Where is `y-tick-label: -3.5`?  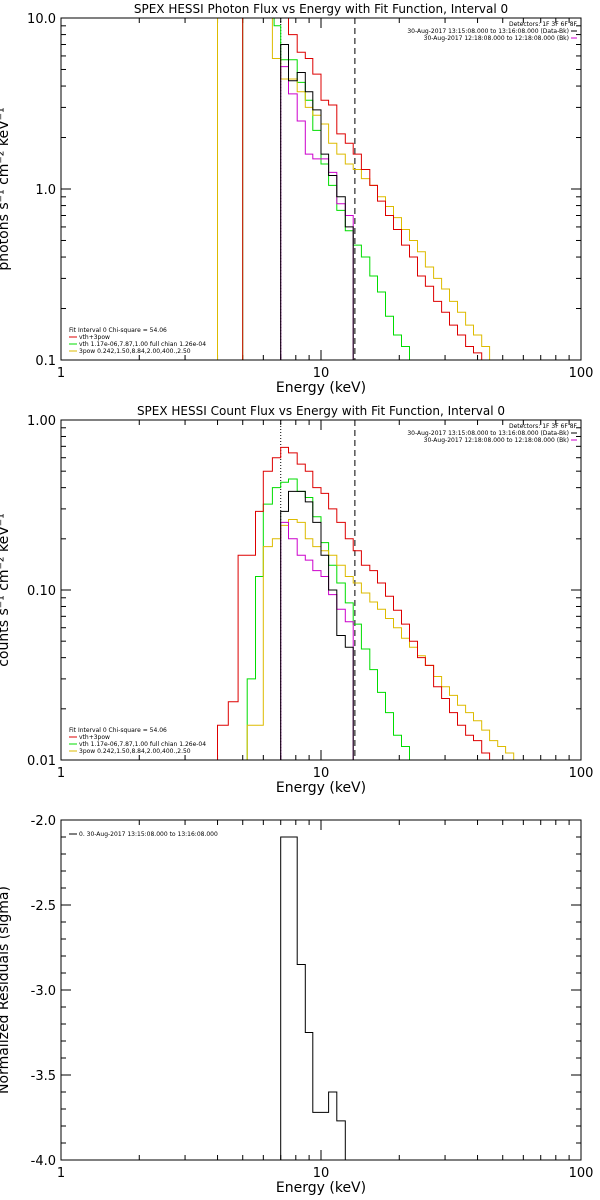 y-tick-label: -3.5 is located at coordinates (43, 1076).